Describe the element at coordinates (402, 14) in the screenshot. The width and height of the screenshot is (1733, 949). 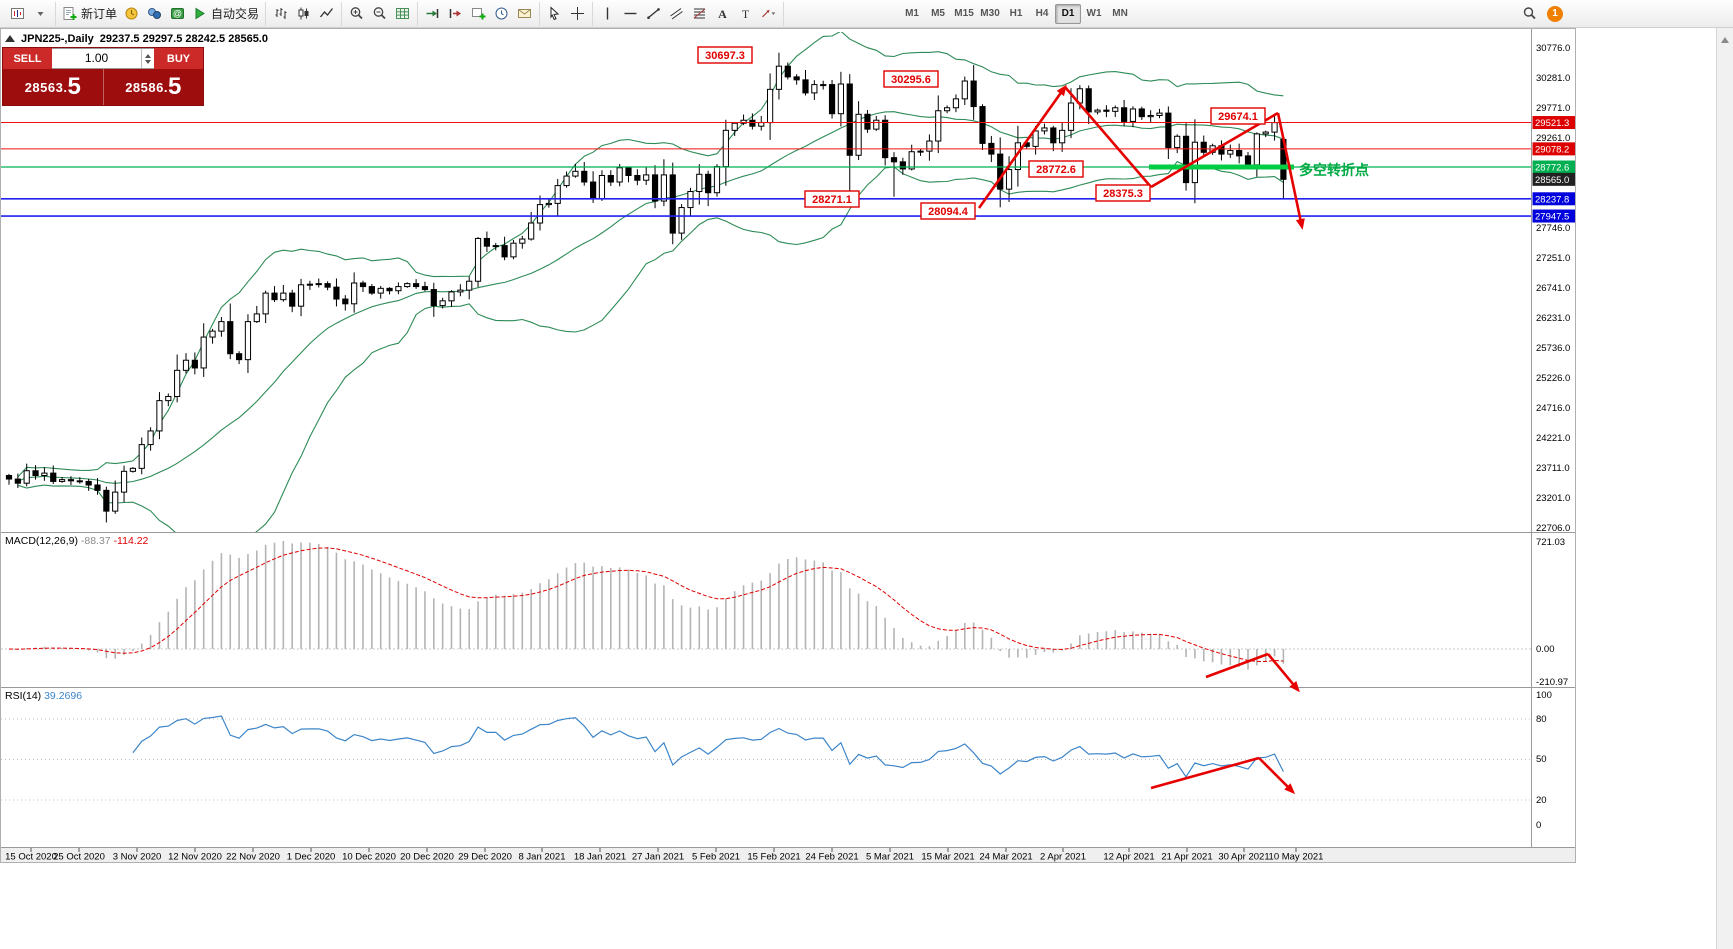
I see `grid-icon` at that location.